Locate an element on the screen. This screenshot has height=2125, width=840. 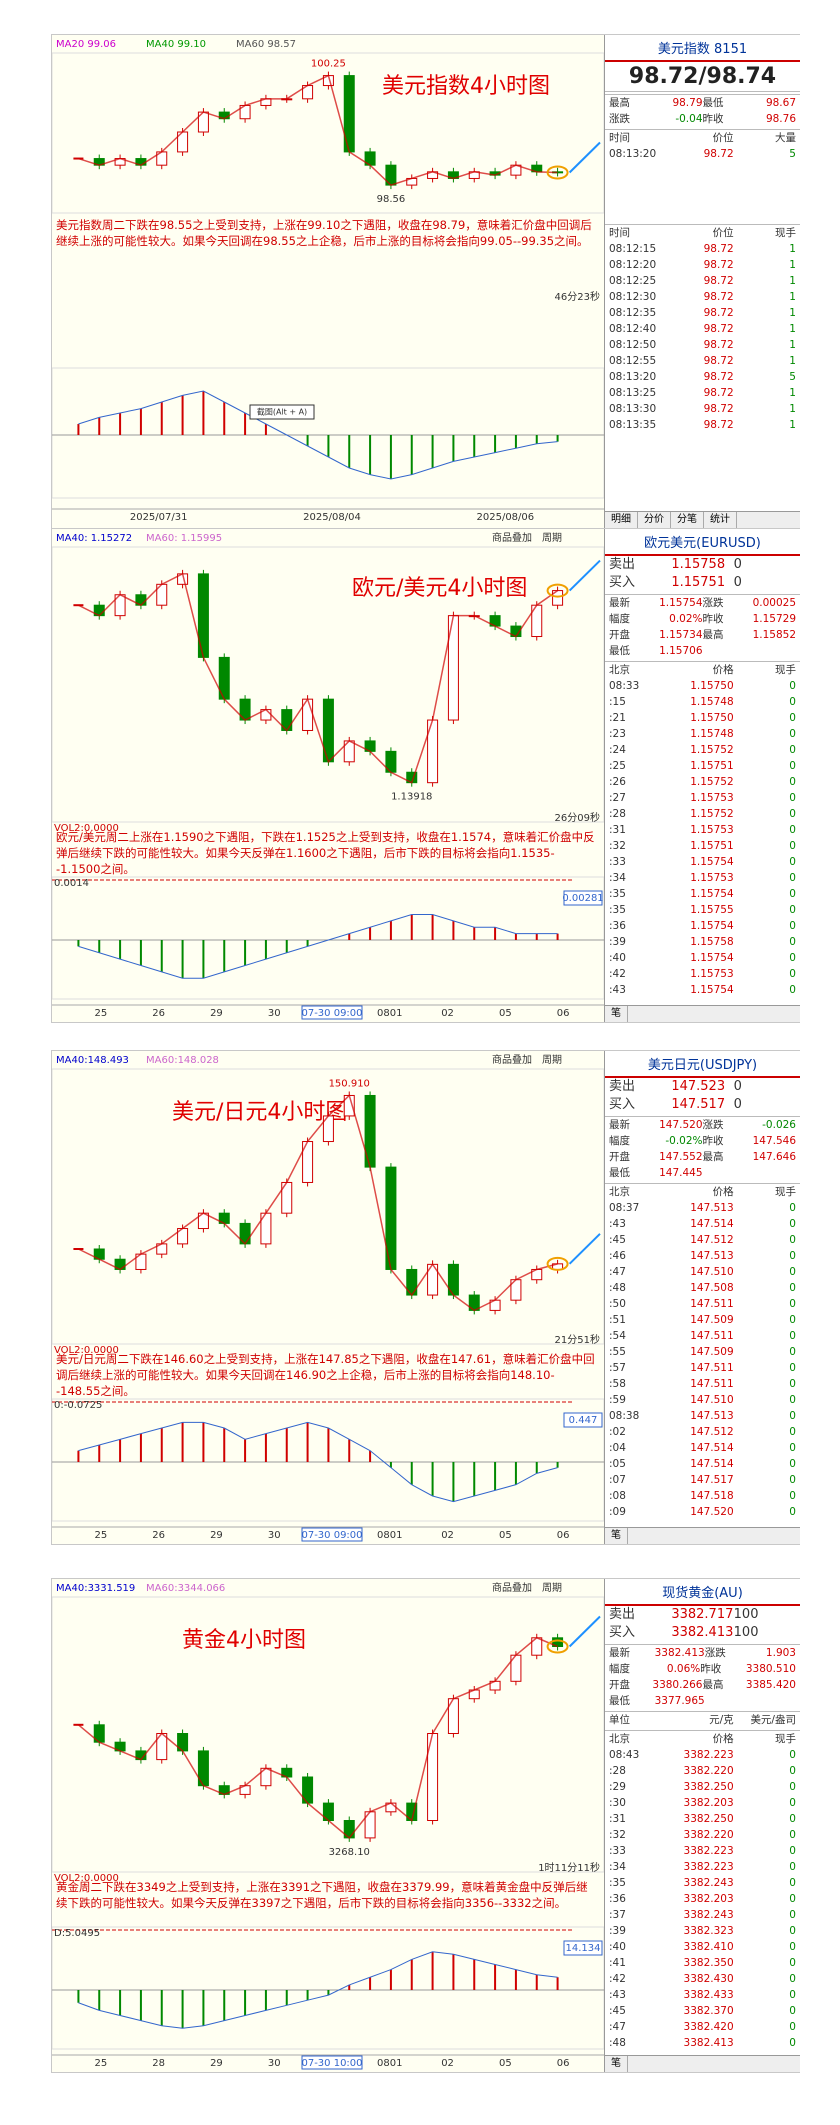
tick-row: :45 147.512 0 is located at coordinates (702, 1240).